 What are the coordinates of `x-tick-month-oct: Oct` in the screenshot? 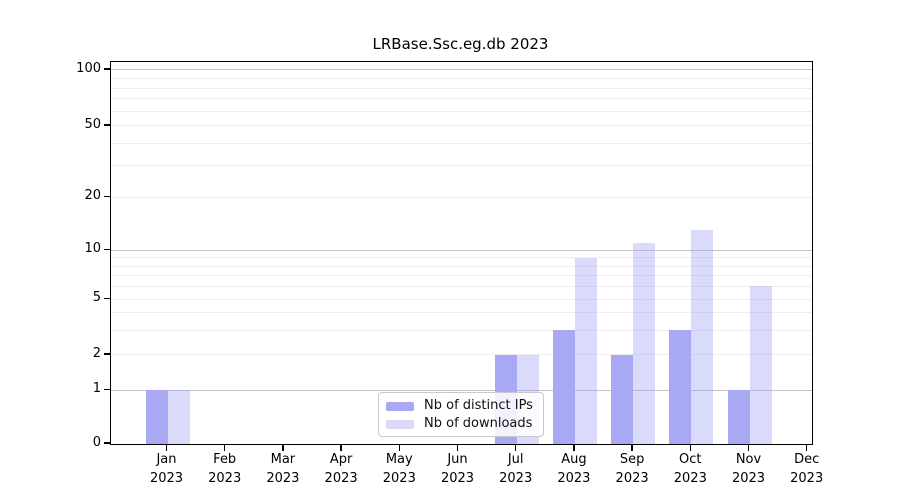 It's located at (690, 459).